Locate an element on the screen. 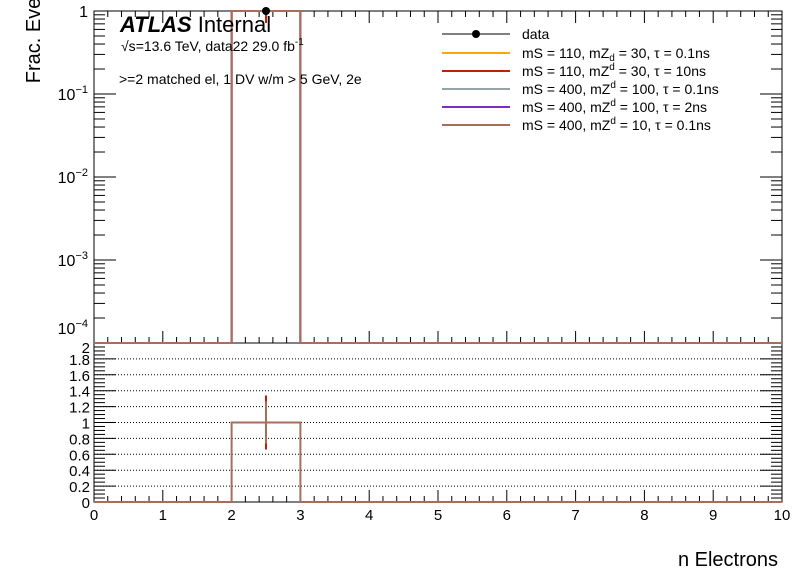  ratio-y-tick-label: 0.6 is located at coordinates (79, 455).